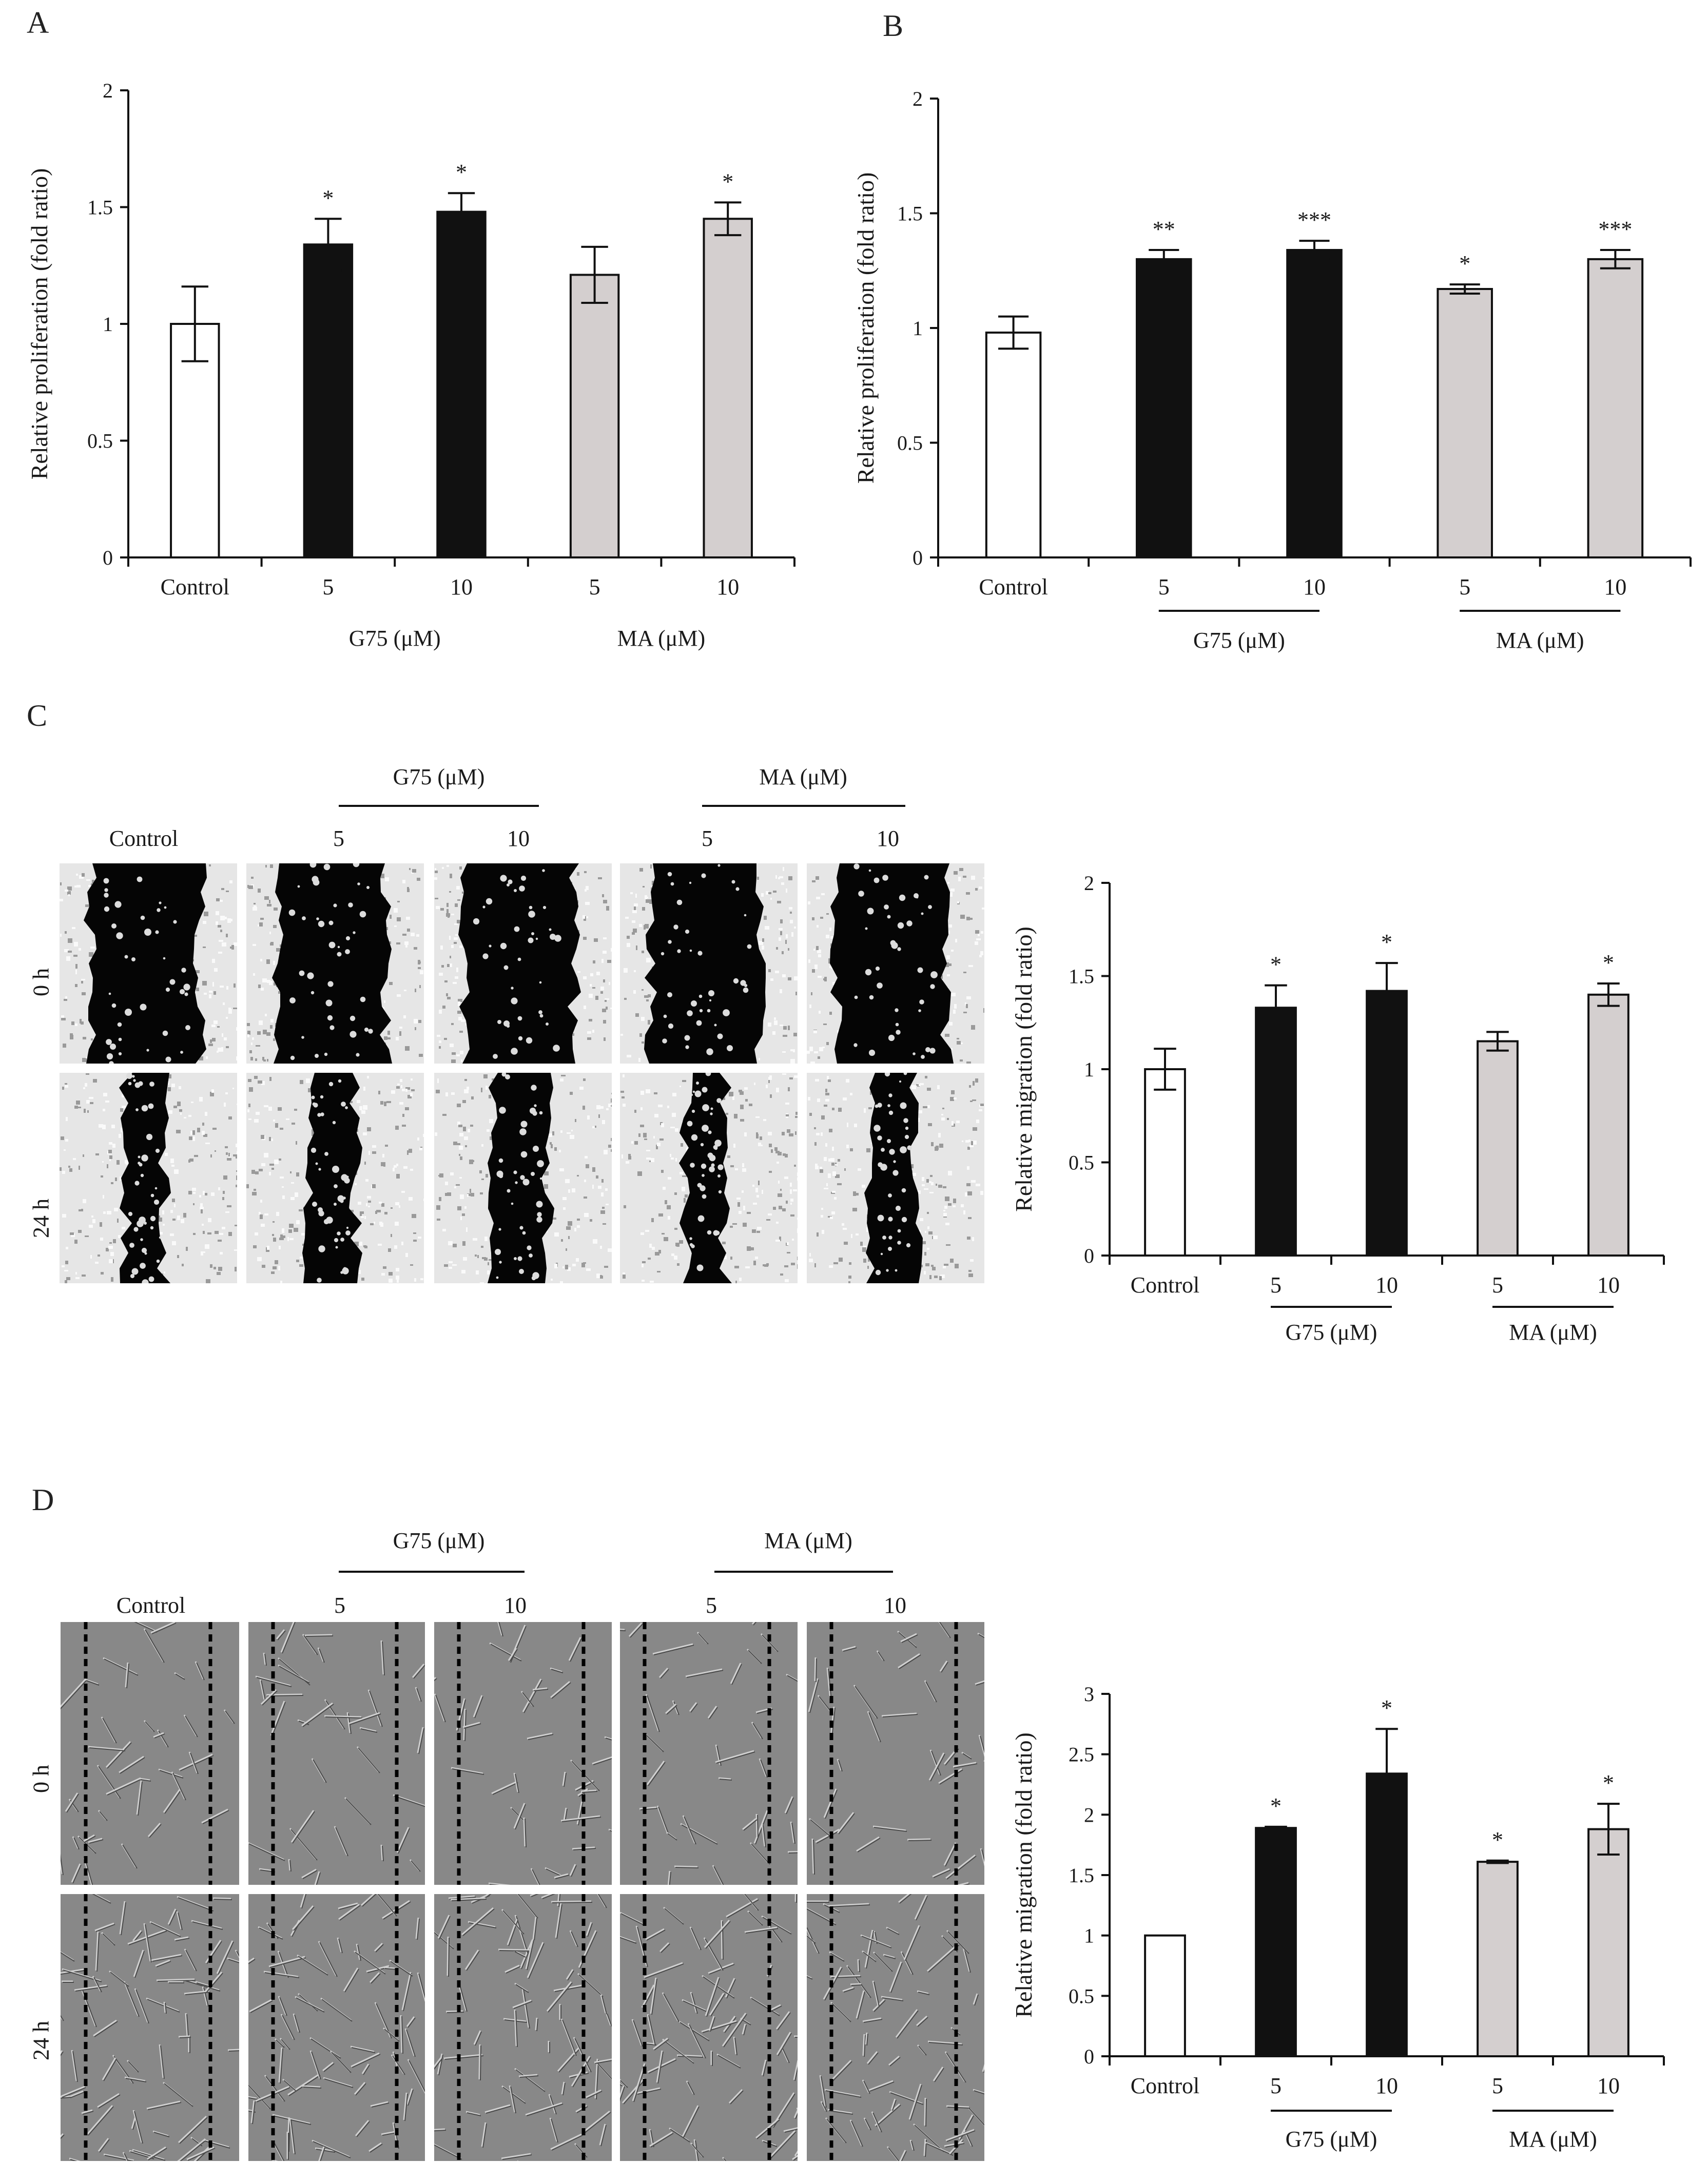 The image size is (1708, 2181). What do you see at coordinates (1089, 1694) in the screenshot?
I see `y-tick-label: 3` at bounding box center [1089, 1694].